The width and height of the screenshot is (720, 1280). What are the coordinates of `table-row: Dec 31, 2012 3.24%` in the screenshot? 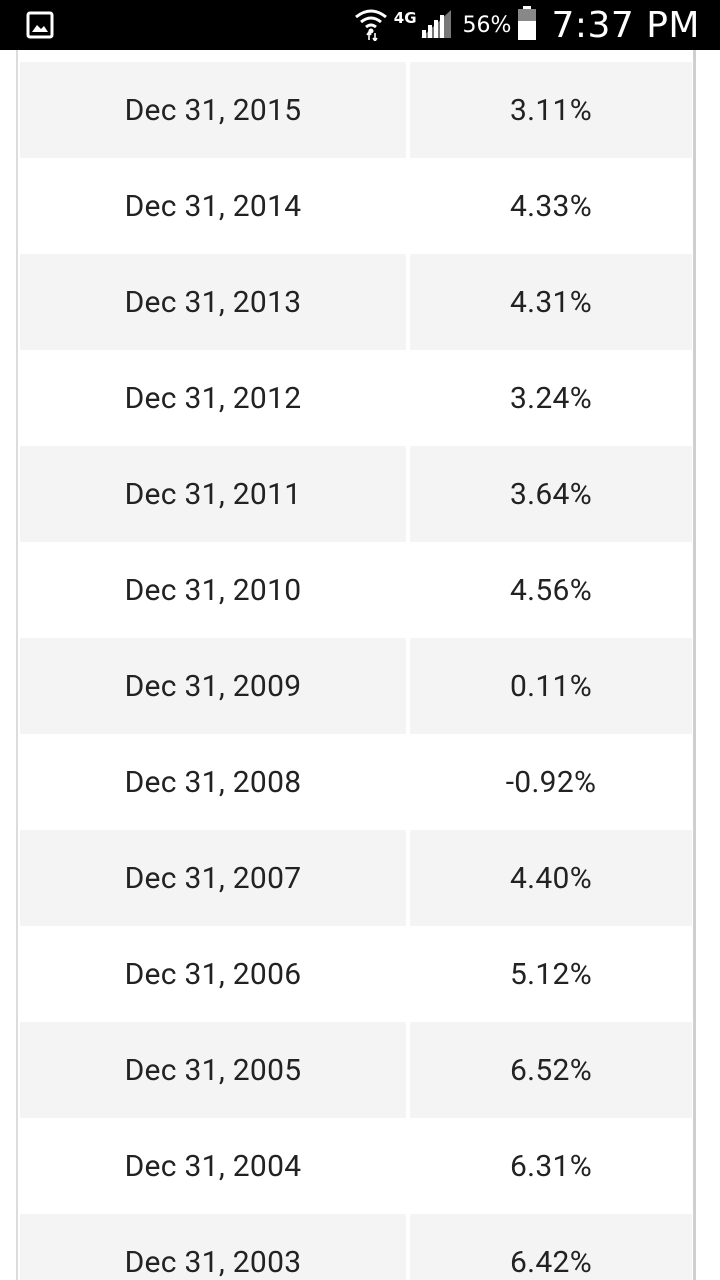 It's located at (356, 398).